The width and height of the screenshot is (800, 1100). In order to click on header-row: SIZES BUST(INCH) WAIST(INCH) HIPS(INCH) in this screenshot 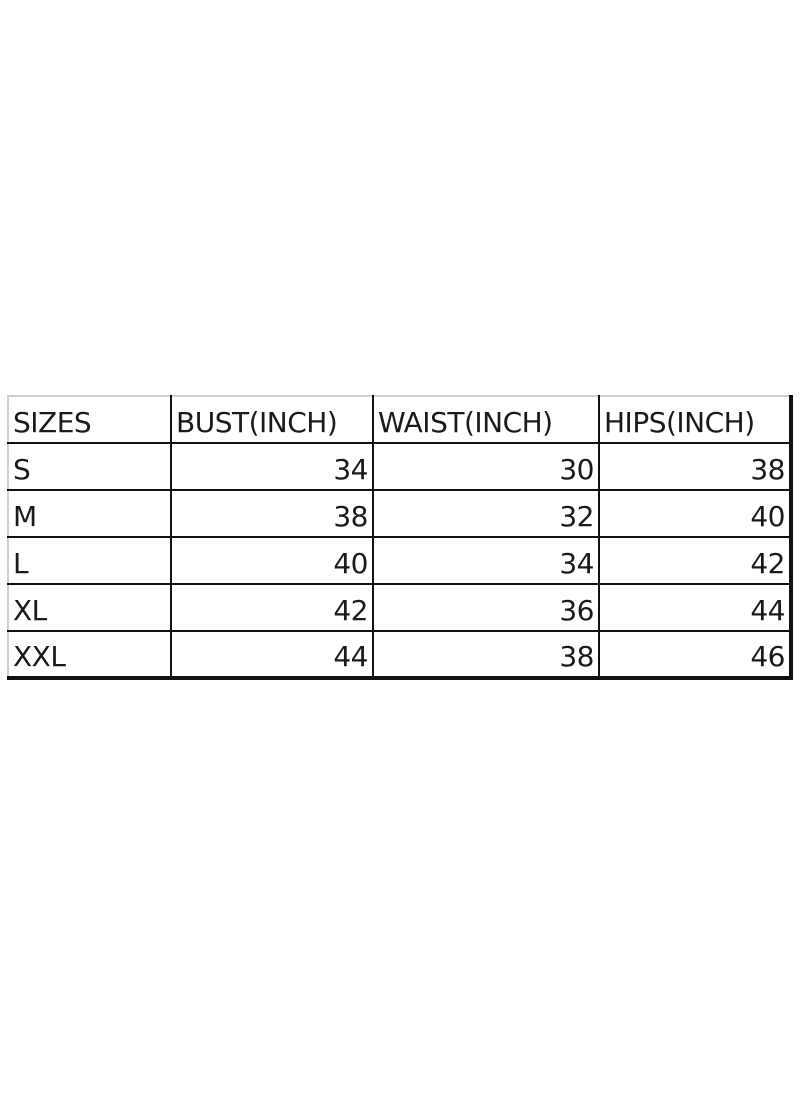, I will do `click(400, 420)`.